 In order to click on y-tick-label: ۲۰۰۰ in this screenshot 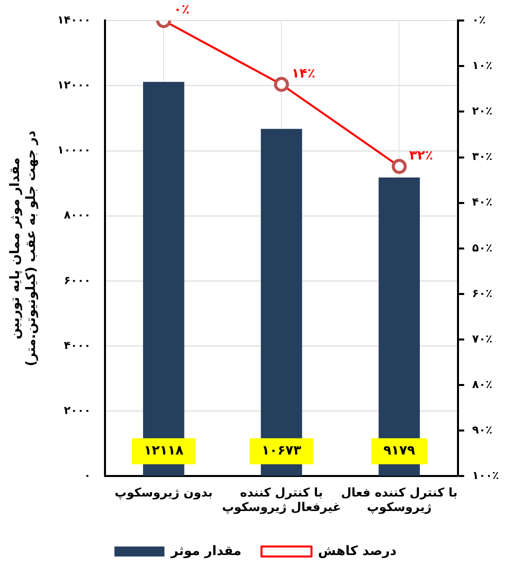, I will do `click(77, 410)`.